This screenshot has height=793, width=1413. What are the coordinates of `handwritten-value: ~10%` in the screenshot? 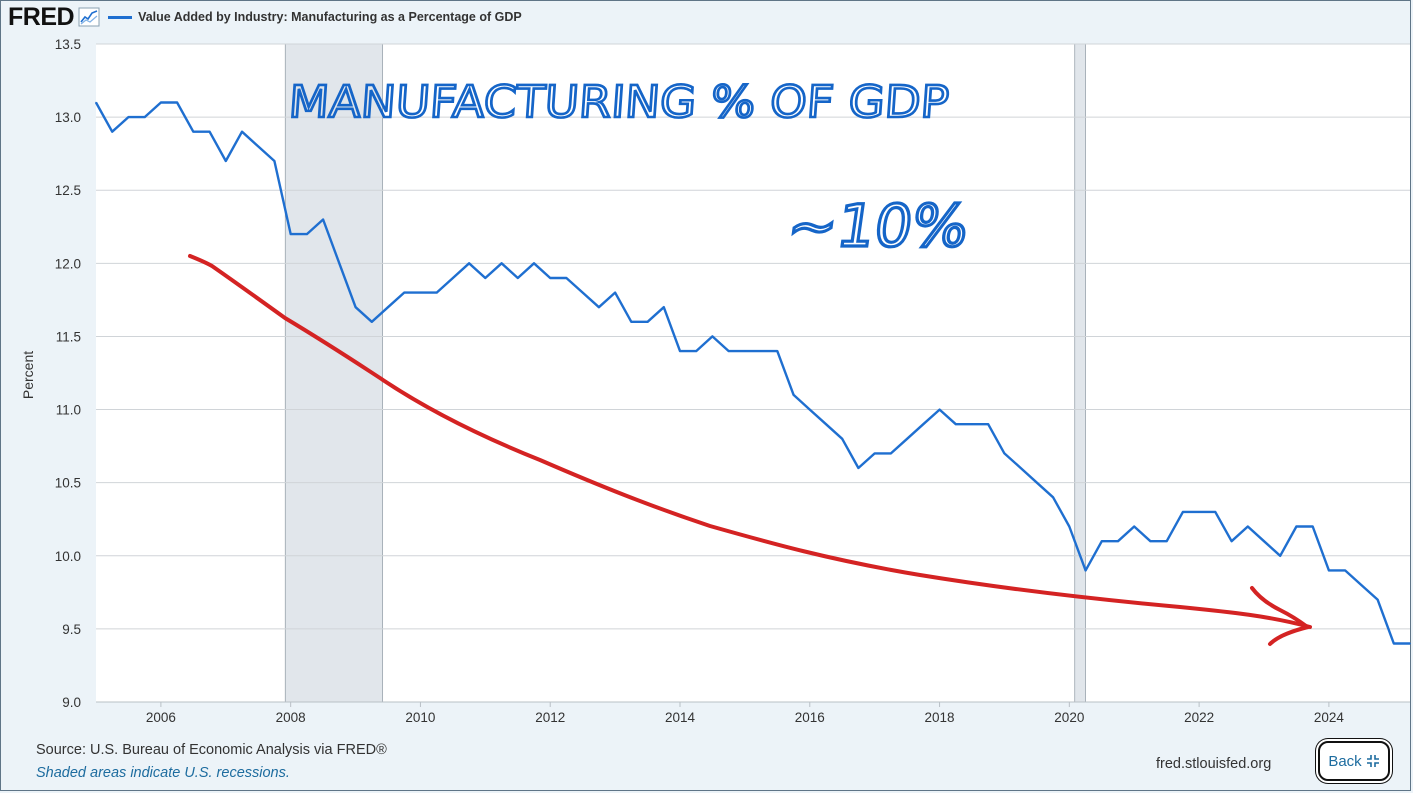 It's located at (878, 226).